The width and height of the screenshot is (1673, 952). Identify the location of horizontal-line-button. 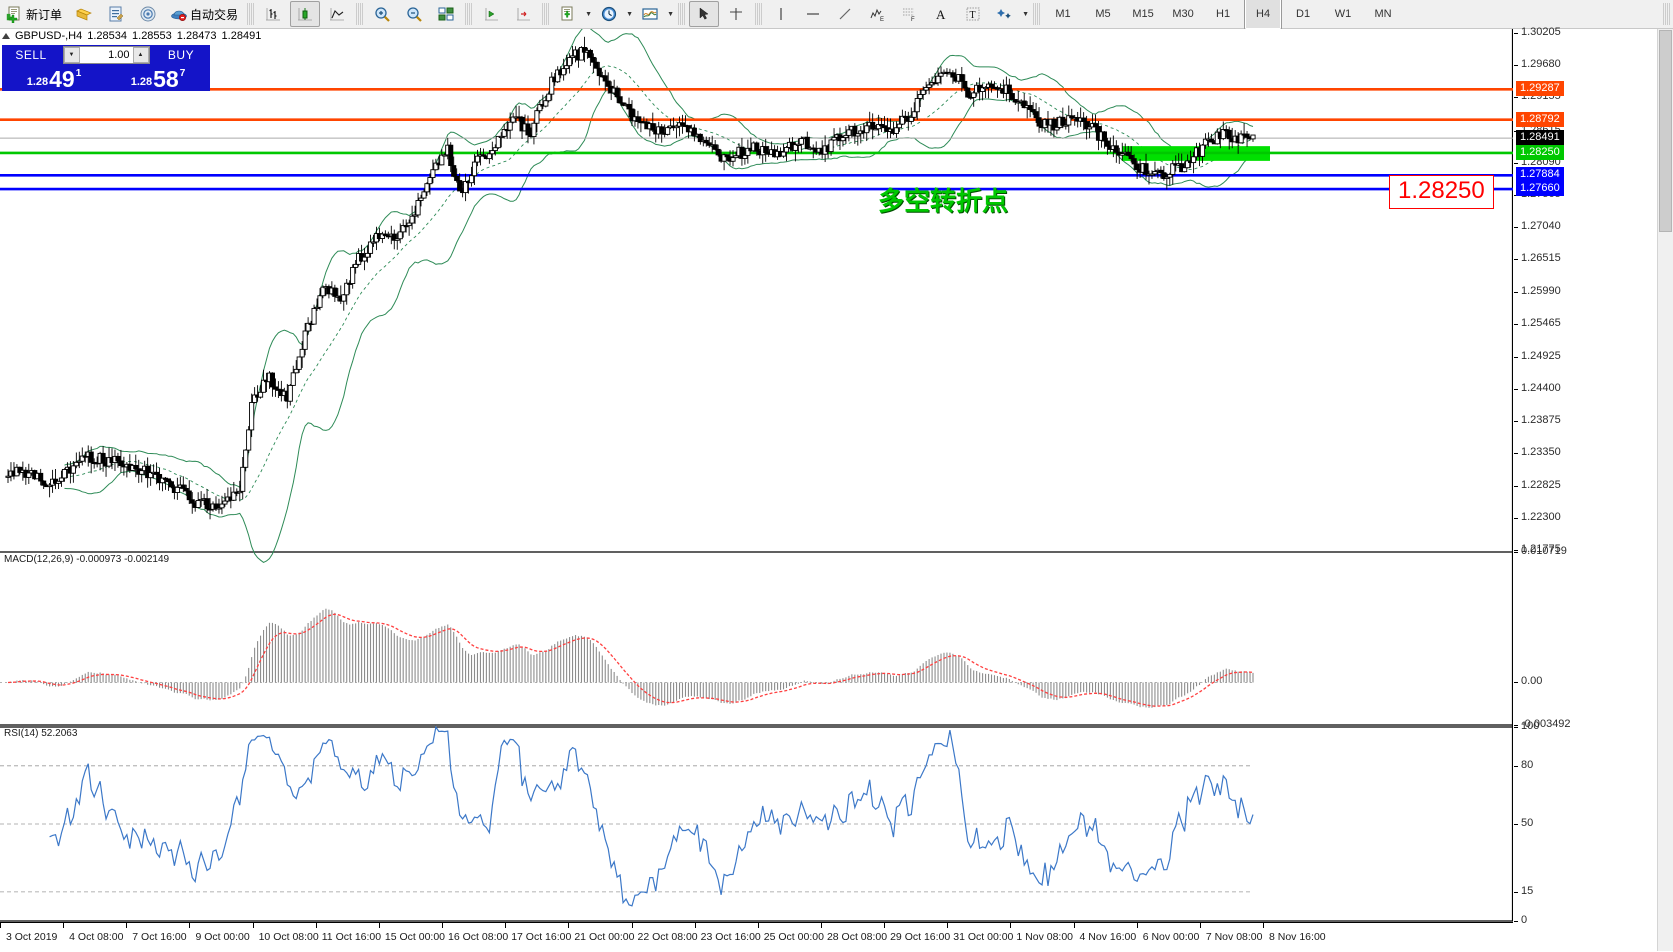
(813, 14).